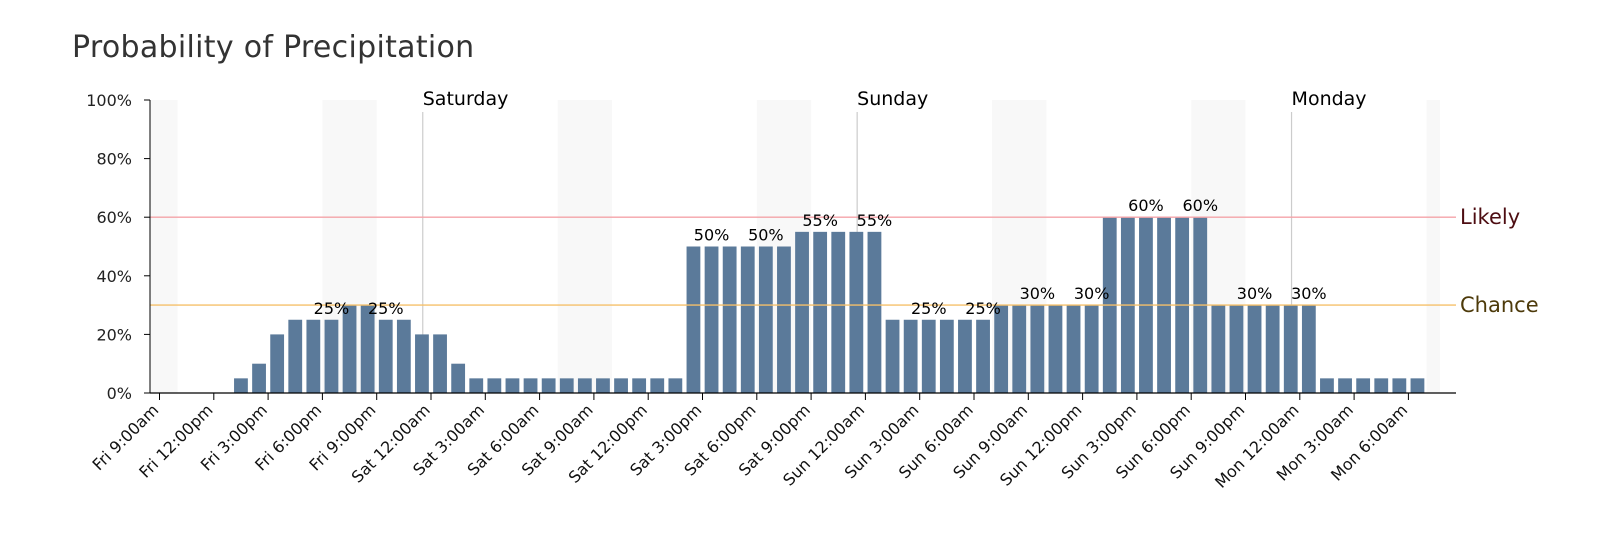 This screenshot has height=544, width=1606. What do you see at coordinates (114, 217) in the screenshot?
I see `y-tick-label: 60%` at bounding box center [114, 217].